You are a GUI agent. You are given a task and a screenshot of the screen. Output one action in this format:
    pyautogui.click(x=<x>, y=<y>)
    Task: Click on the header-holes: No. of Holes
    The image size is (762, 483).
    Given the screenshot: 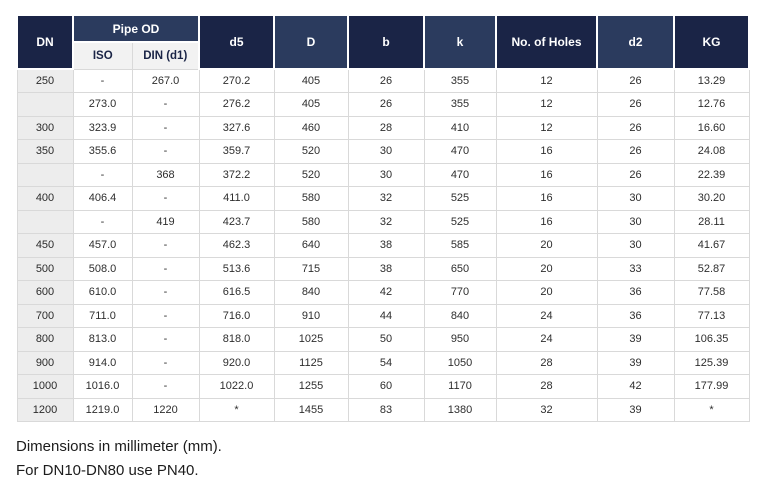 What is the action you would take?
    pyautogui.click(x=546, y=42)
    